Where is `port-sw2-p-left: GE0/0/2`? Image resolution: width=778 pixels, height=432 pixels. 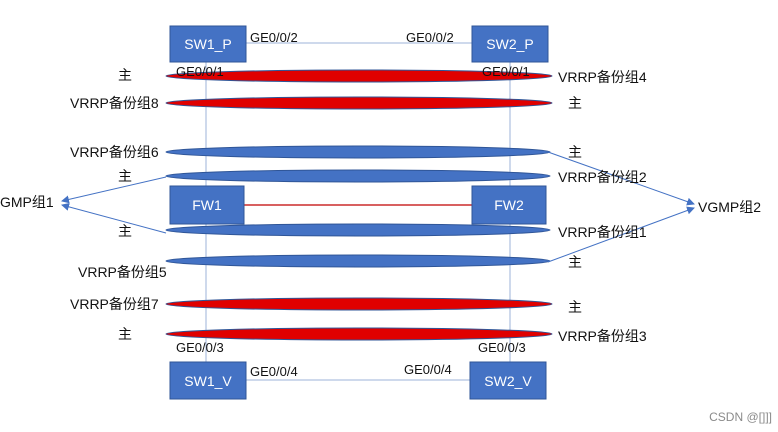 port-sw2-p-left: GE0/0/2 is located at coordinates (430, 37).